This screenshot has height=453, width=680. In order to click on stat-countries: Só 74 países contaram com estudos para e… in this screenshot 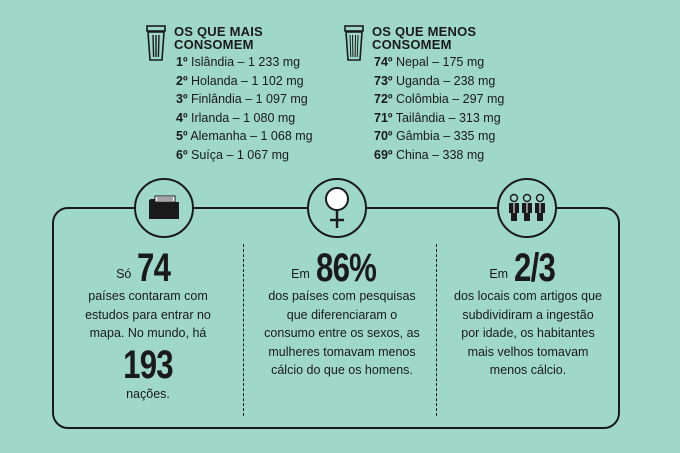, I will do `click(148, 324)`.